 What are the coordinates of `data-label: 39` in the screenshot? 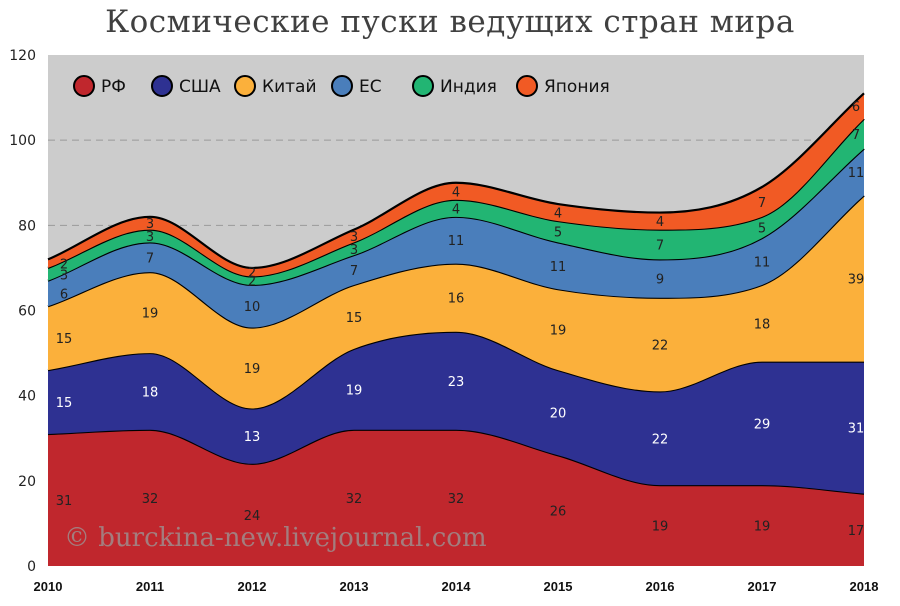 It's located at (856, 280).